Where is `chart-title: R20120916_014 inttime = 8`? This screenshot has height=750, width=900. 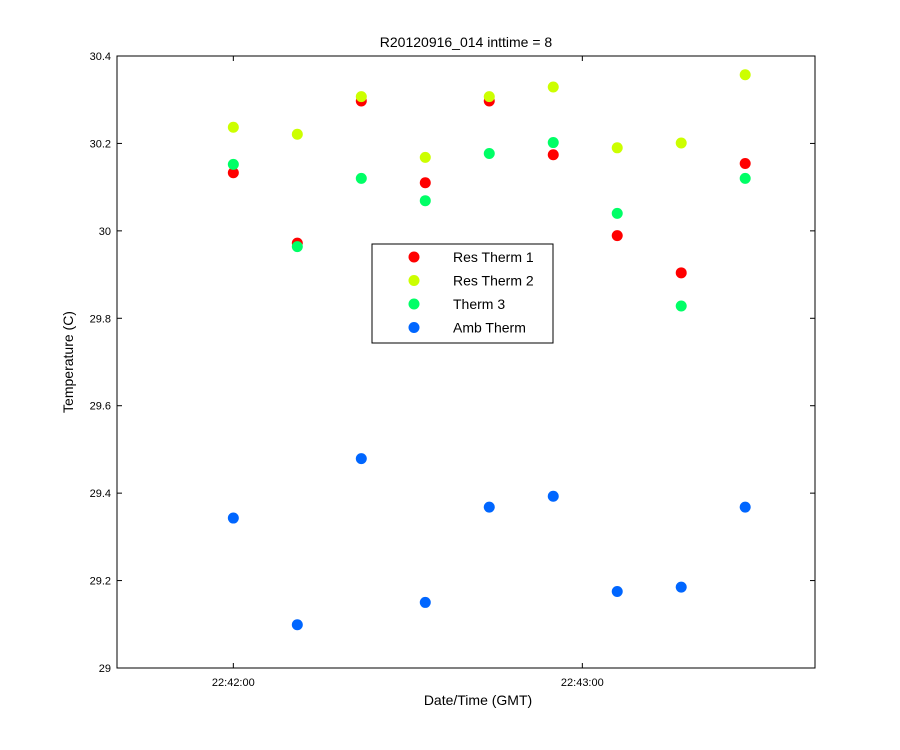 chart-title: R20120916_014 inttime = 8 is located at coordinates (466, 42).